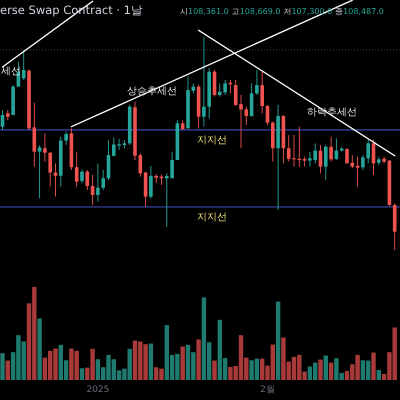  What do you see at coordinates (359, 11) in the screenshot?
I see `text: 종108,487.0` at bounding box center [359, 11].